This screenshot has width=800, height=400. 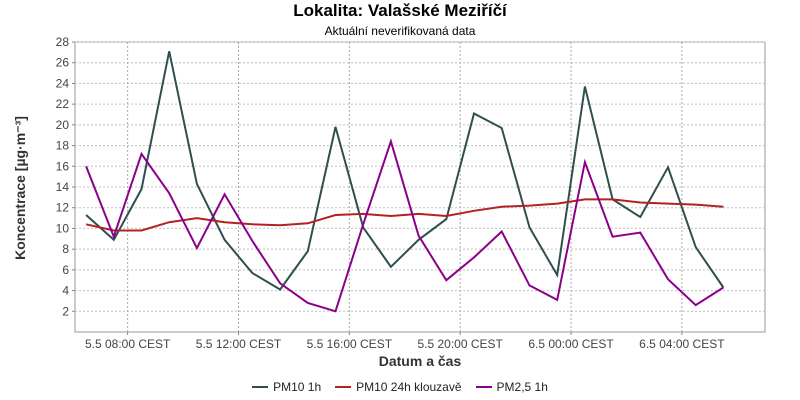 What do you see at coordinates (350, 344) in the screenshot?
I see `x-tick-label: 5.5 16:00 CEST` at bounding box center [350, 344].